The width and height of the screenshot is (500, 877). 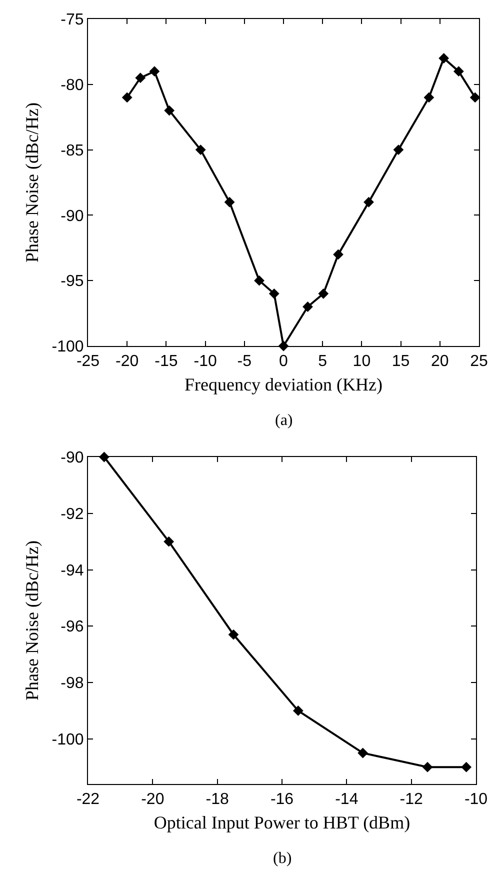 I want to click on x-tick-label: 0, so click(x=283, y=361).